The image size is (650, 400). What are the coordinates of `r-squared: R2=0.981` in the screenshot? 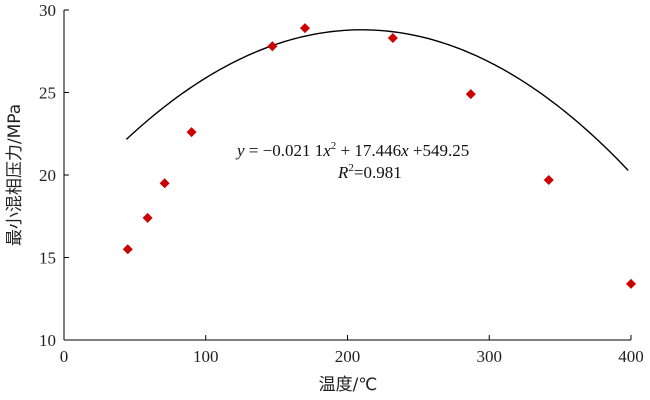 It's located at (369, 172).